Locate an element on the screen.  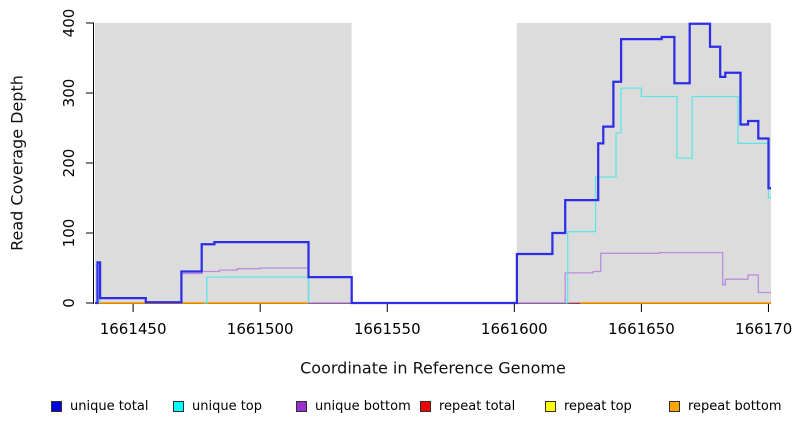
legend-item-repeat-top: repeat top is located at coordinates (588, 406).